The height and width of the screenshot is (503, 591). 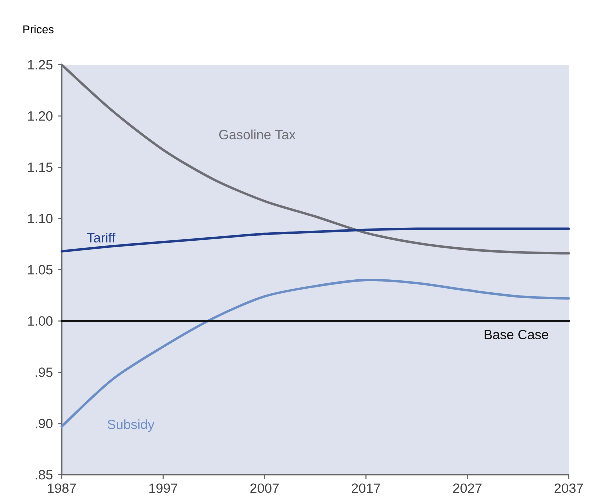 I want to click on x-tick-label: 1987, so click(x=62, y=489).